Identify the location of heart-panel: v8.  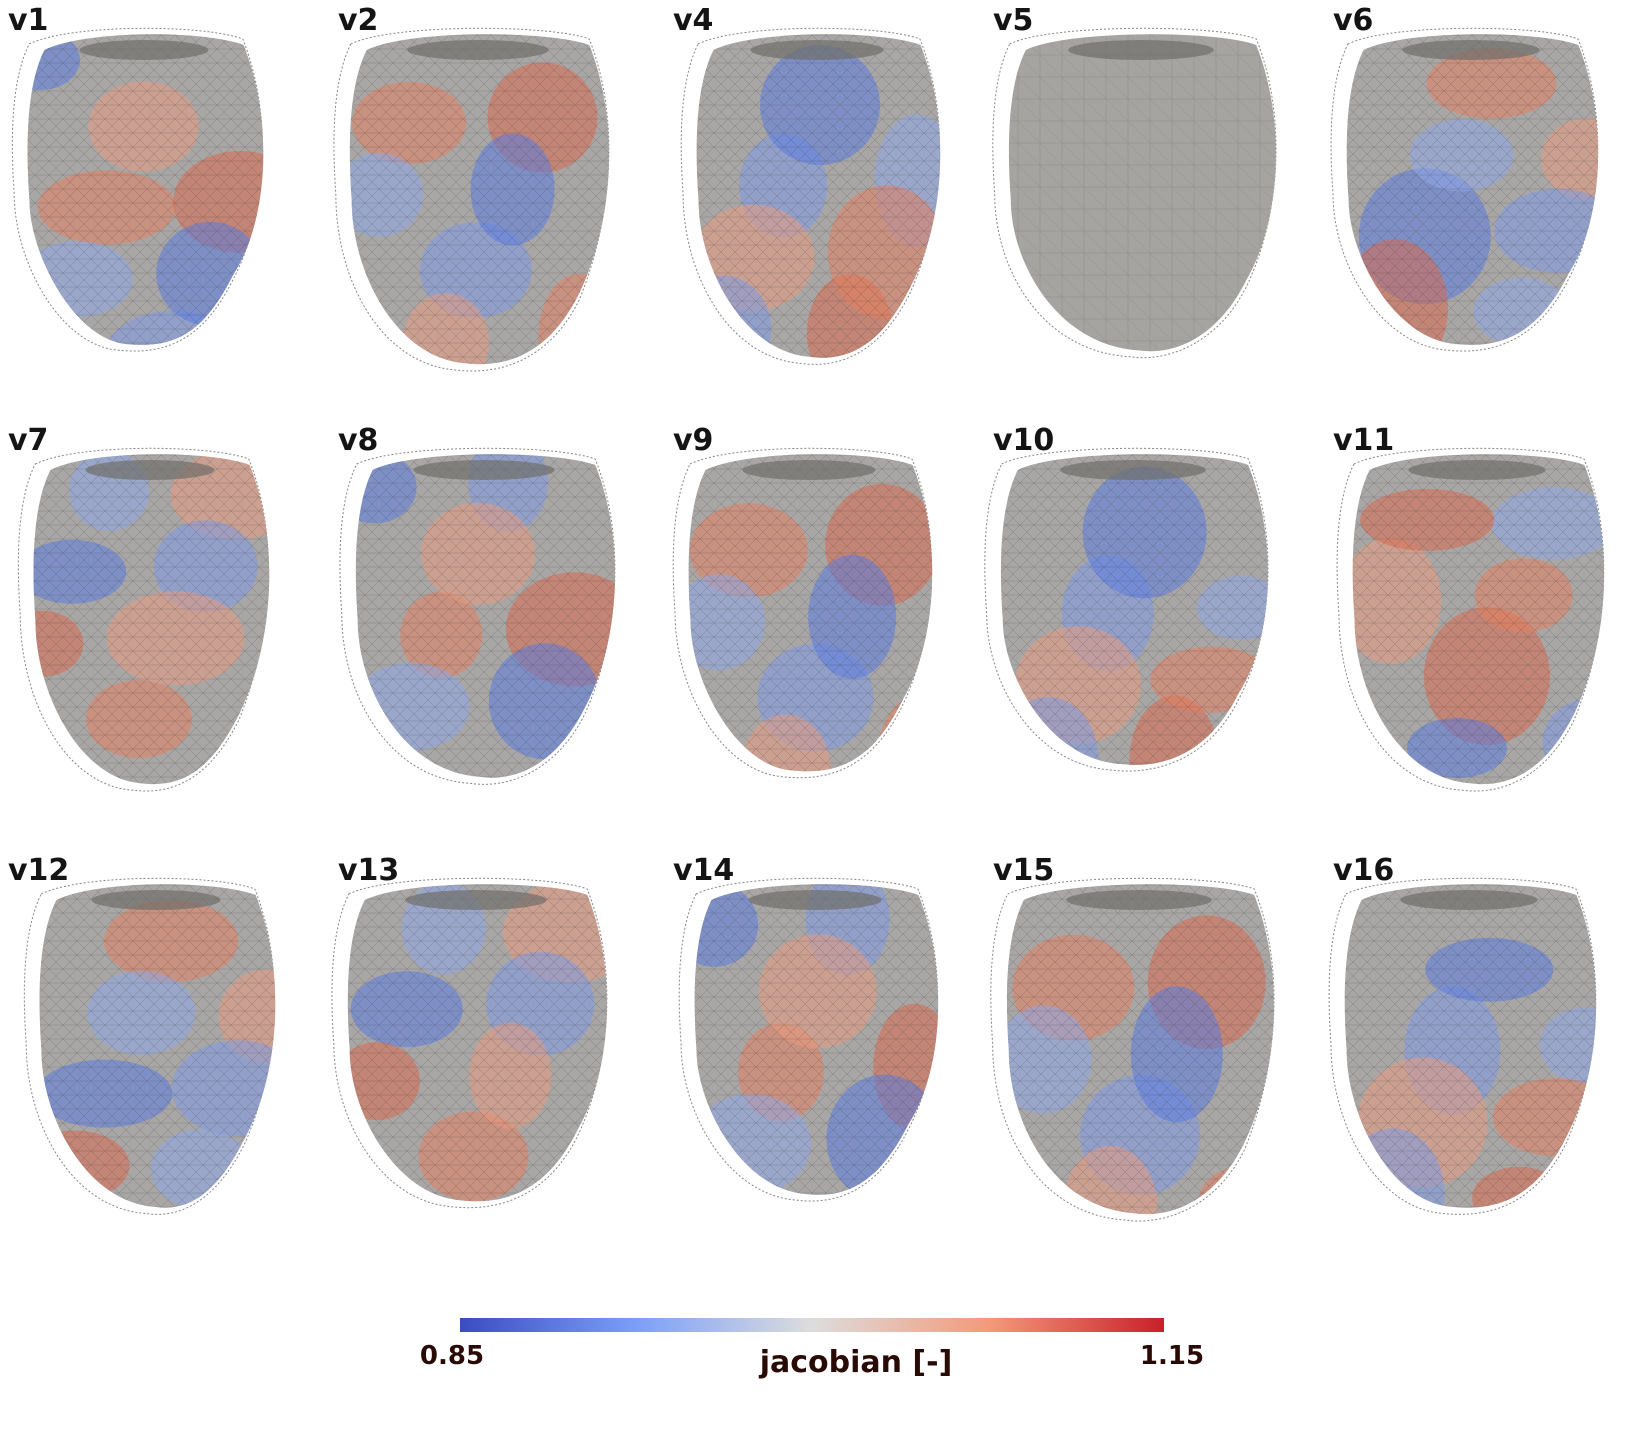
(477, 604).